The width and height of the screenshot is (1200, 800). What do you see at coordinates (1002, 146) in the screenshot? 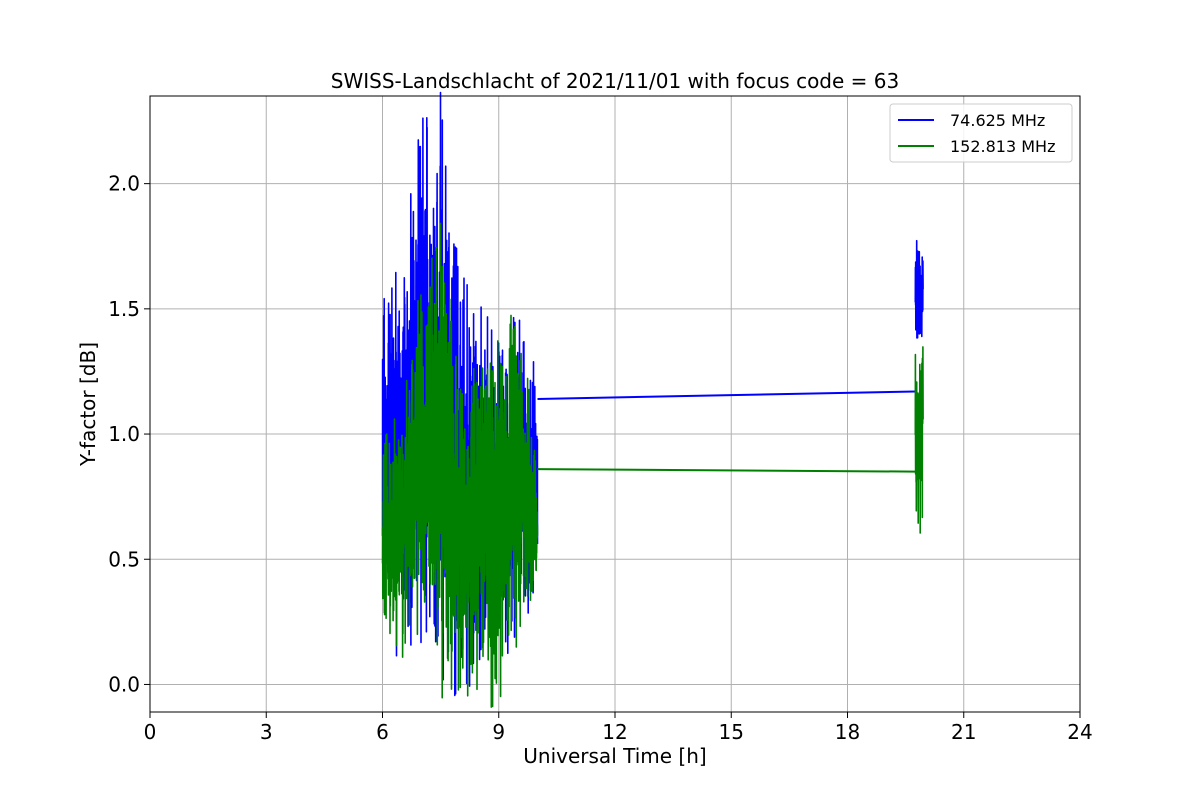
I see `legend-label: 152.813 MHz` at bounding box center [1002, 146].